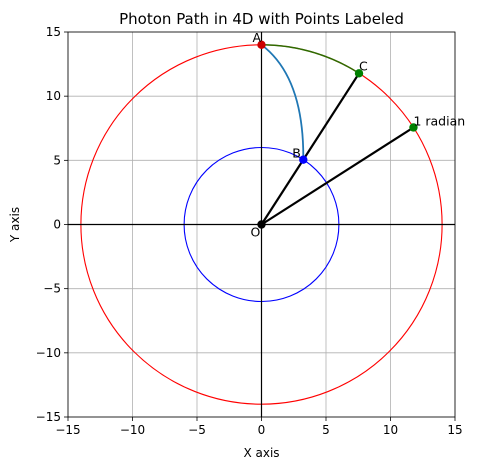 The image size is (479, 470). Describe the element at coordinates (390, 430) in the screenshot. I see `x-tick-label: 10` at that location.